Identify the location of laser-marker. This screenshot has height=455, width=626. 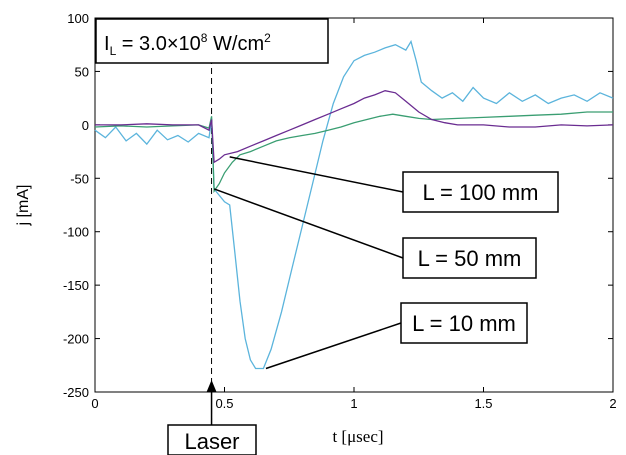
(211, 221).